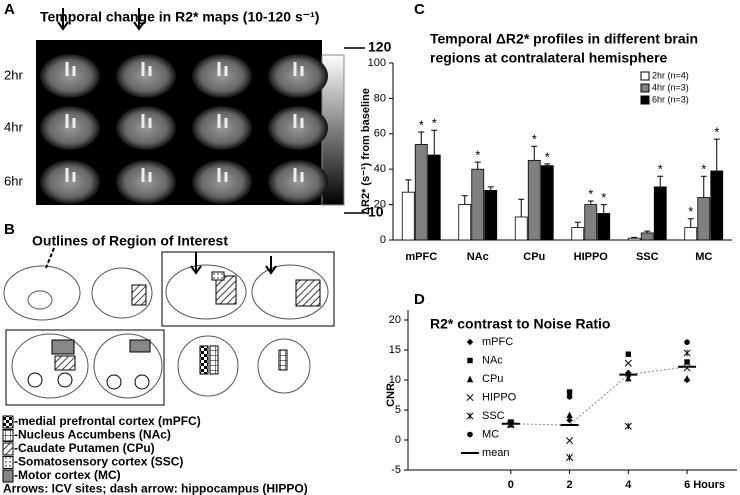 This screenshot has width=740, height=495. Describe the element at coordinates (13, 180) in the screenshot. I see `row-label: 6hr` at that location.